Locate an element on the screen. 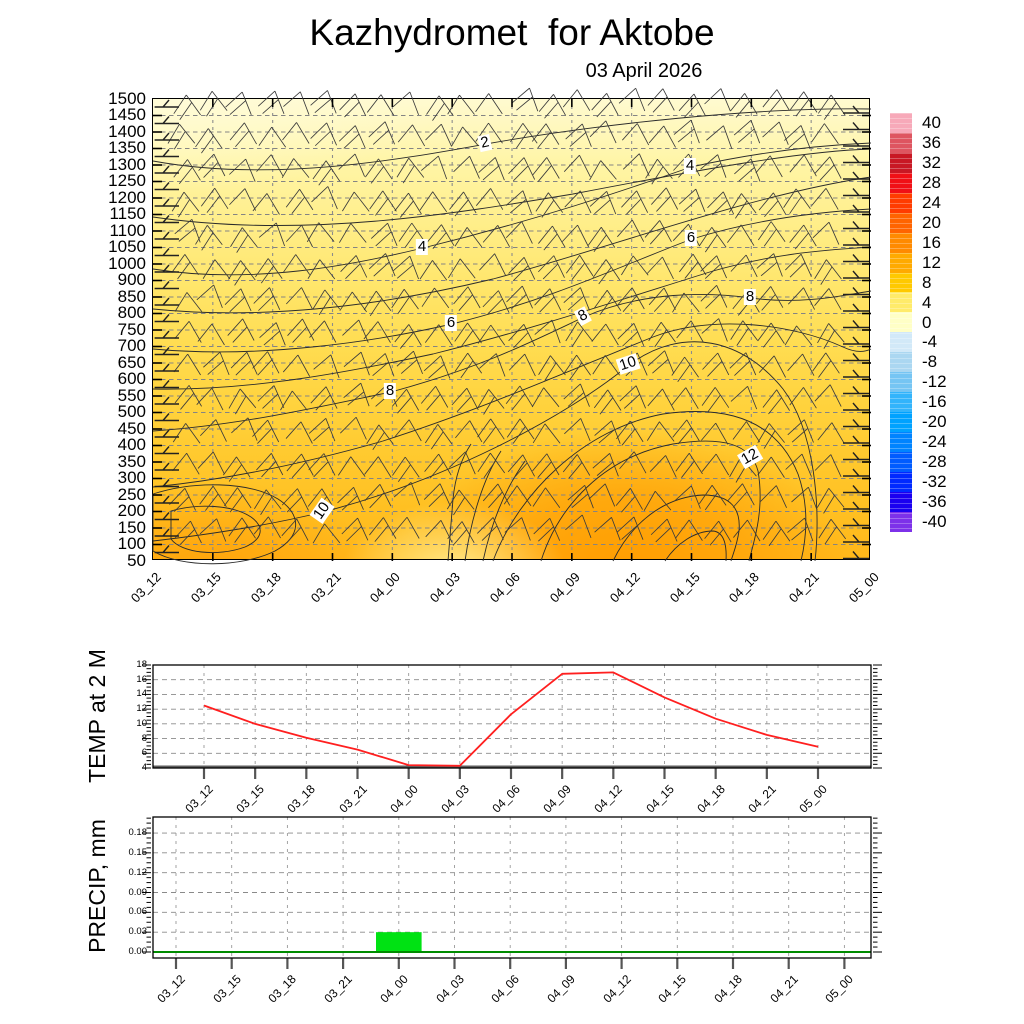 The image size is (1024, 1024). level-tick-label: 50 is located at coordinates (136, 560).